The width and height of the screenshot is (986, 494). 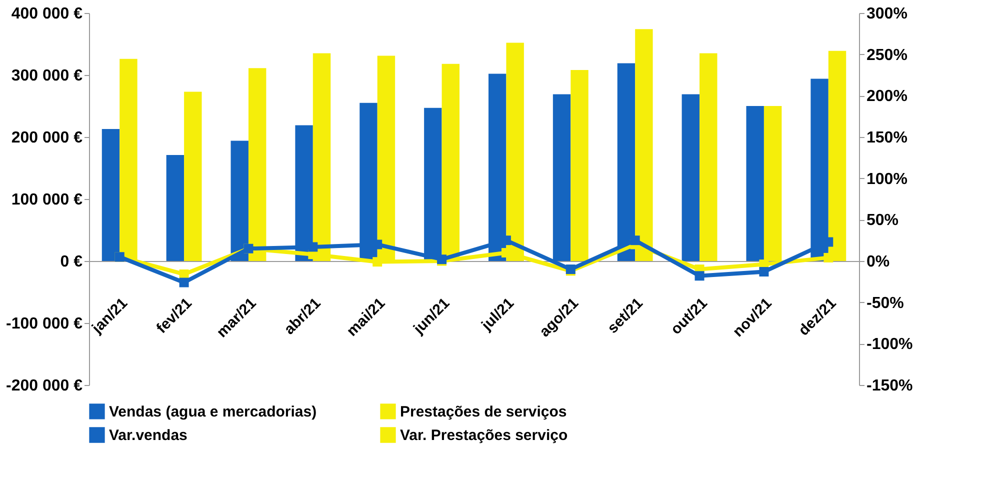 What do you see at coordinates (484, 435) in the screenshot?
I see `legend-label: Var. Prestações serviço` at bounding box center [484, 435].